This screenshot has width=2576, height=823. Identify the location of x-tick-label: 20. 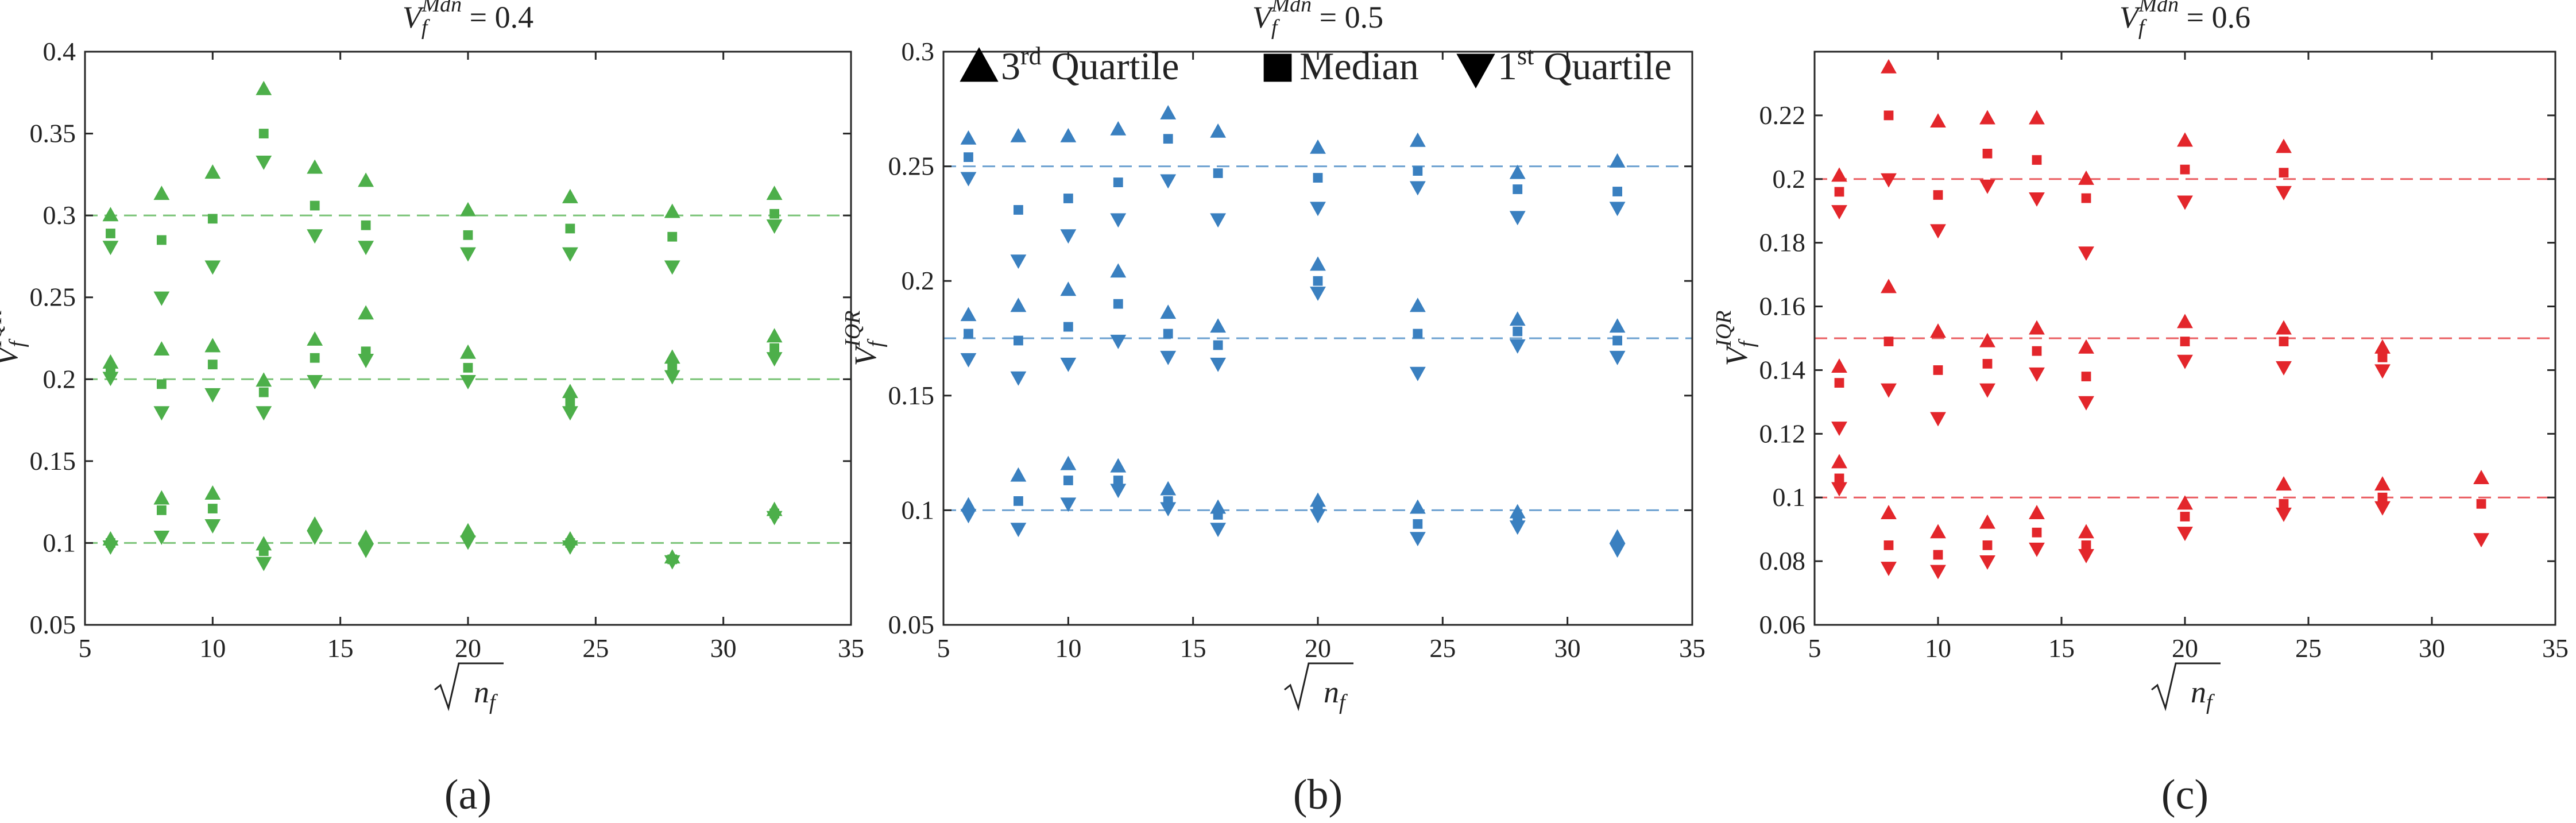
(2185, 648).